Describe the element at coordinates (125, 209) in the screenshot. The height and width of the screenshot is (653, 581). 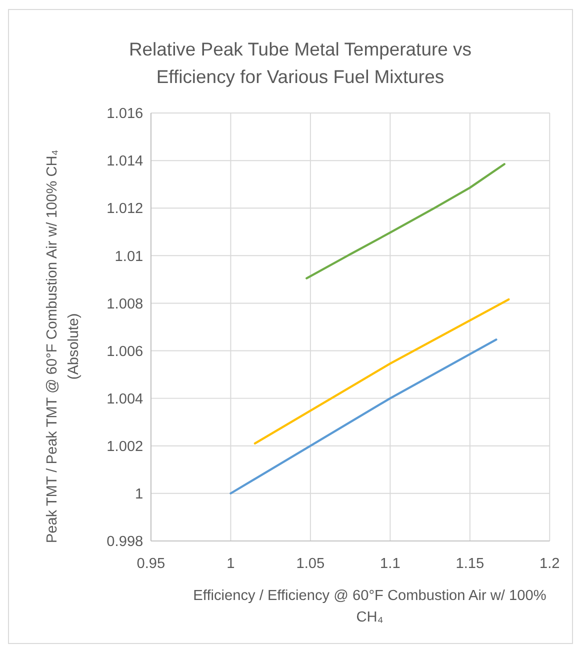
I see `y-tick-label: 1.012` at that location.